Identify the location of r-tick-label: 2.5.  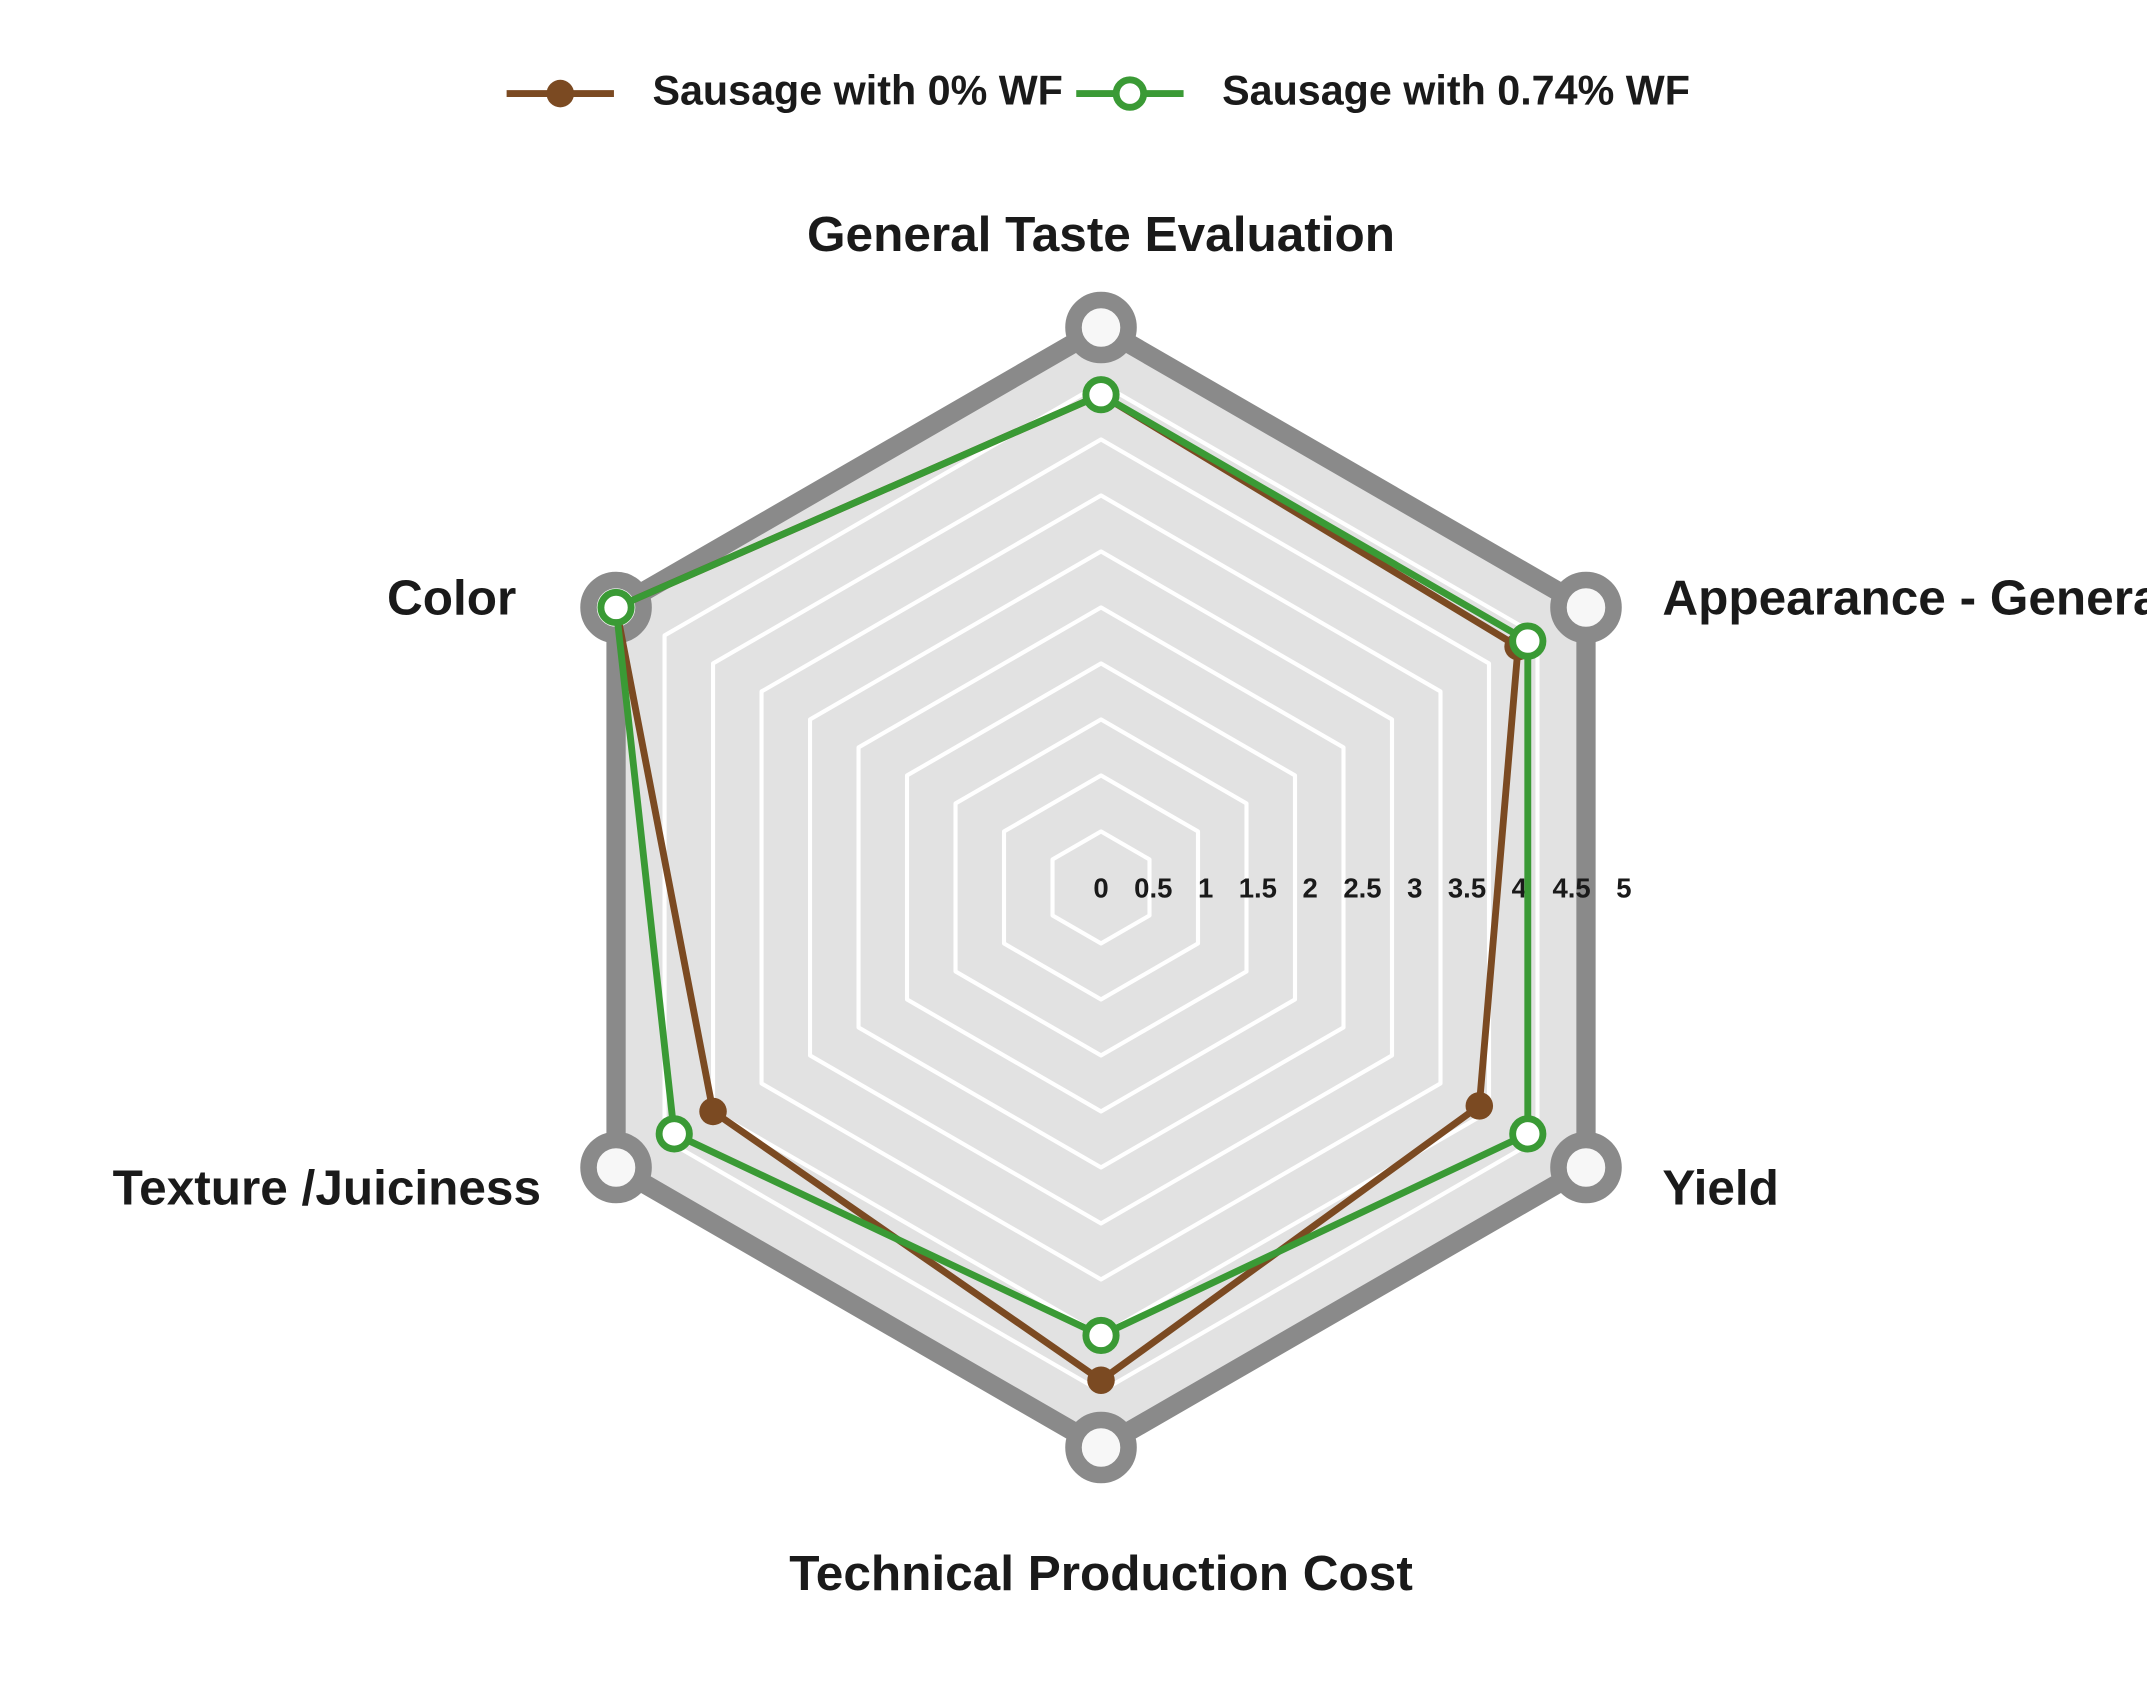
(1362, 887).